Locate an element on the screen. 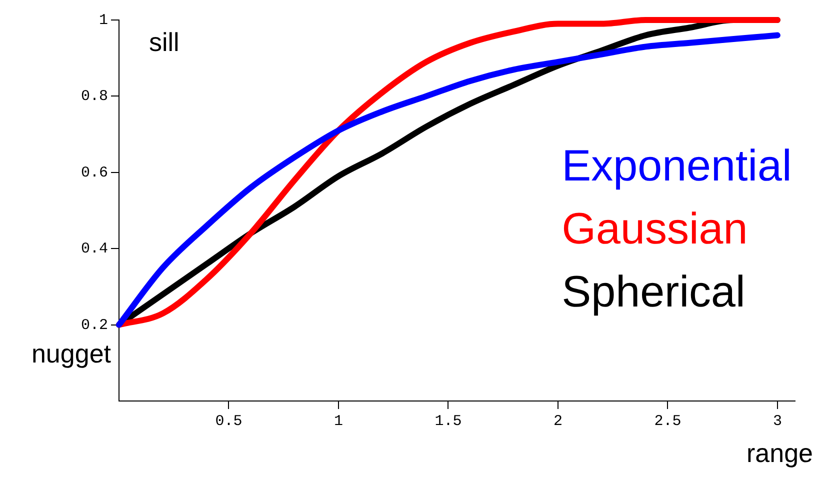 This screenshot has height=481, width=833. x-tick-label: 2 is located at coordinates (557, 421).